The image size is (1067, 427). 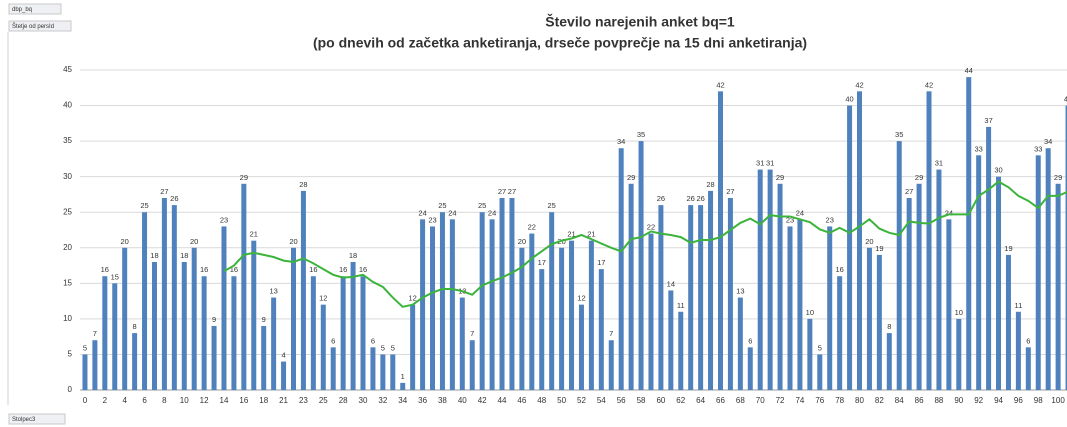 I want to click on x-tick-label: 30, so click(x=363, y=400).